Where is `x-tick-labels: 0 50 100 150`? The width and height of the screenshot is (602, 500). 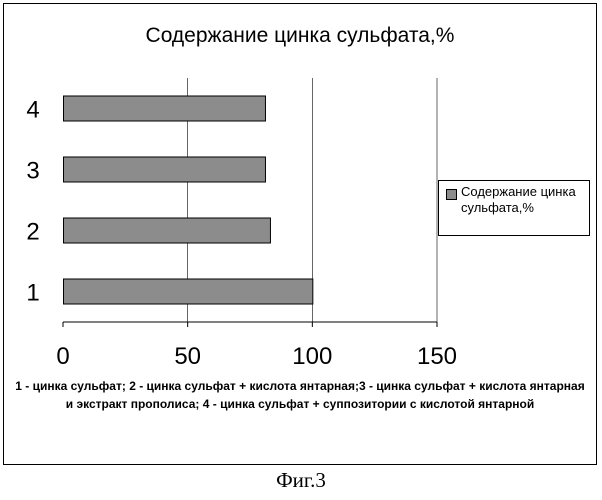
x-tick-labels: 0 50 100 150 is located at coordinates (256, 356).